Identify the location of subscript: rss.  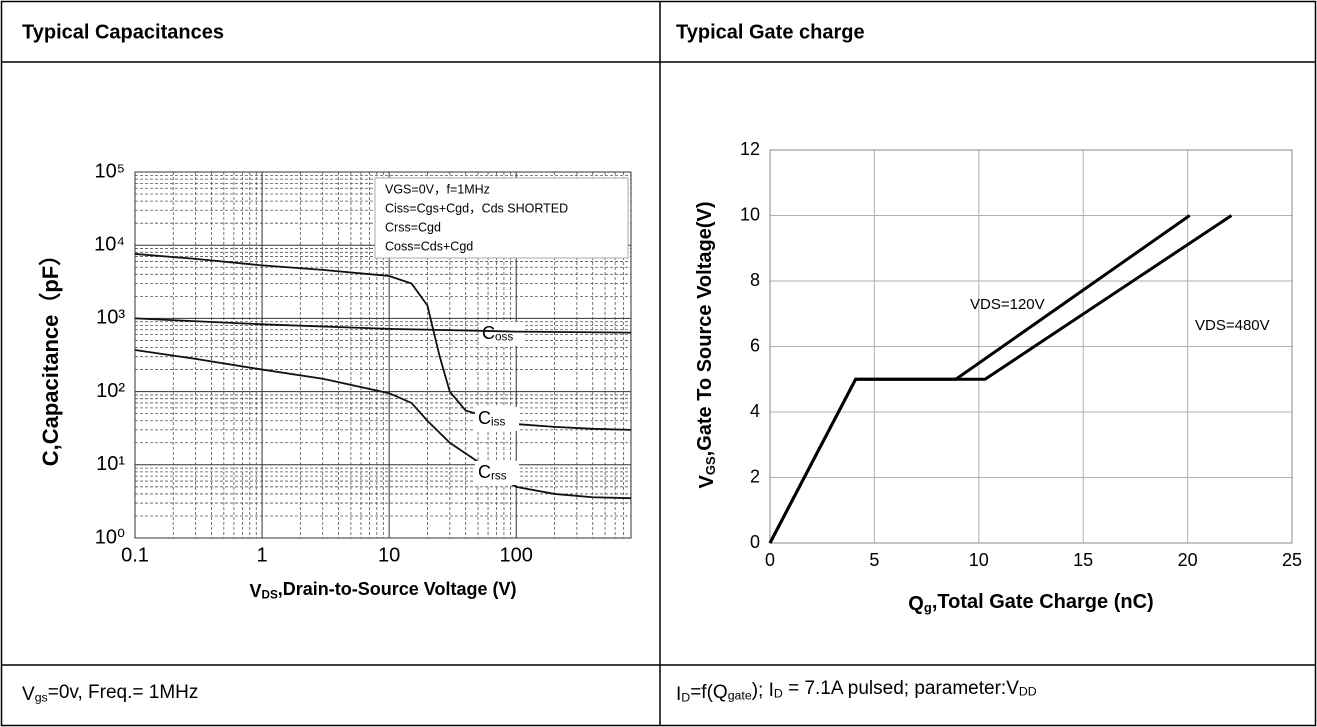
(499, 476).